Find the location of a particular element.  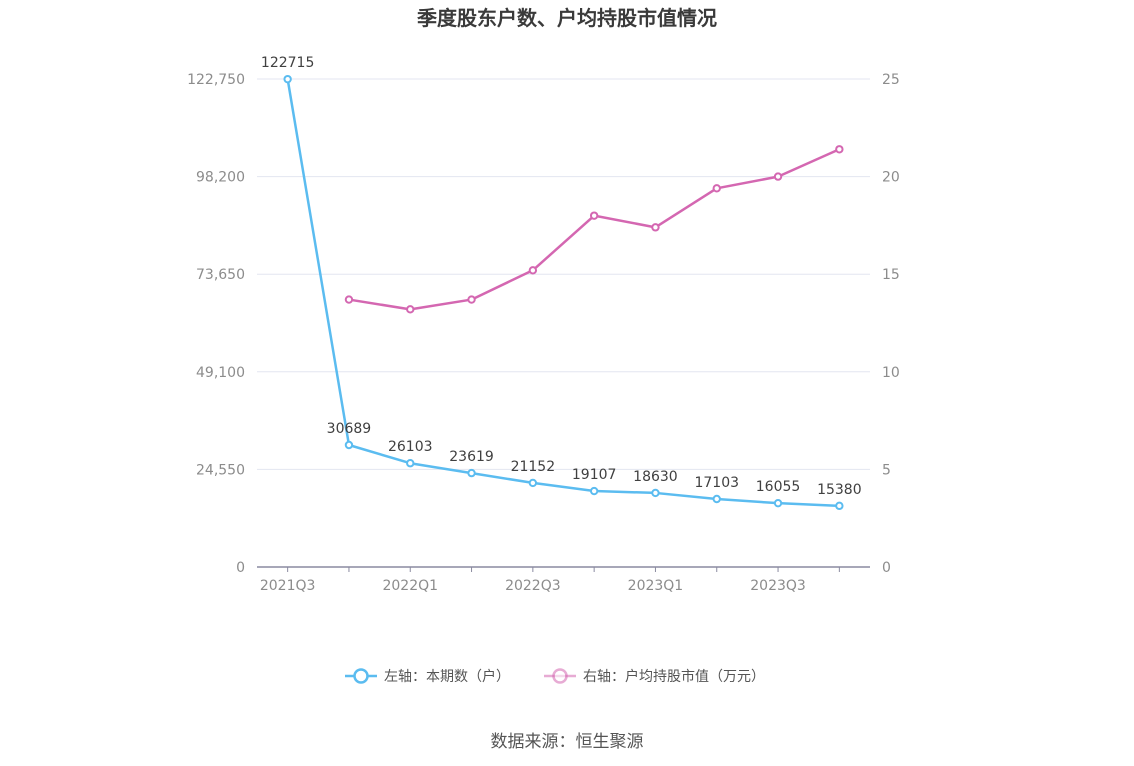

x-axis-tick-label: 2021Q3 is located at coordinates (288, 586).